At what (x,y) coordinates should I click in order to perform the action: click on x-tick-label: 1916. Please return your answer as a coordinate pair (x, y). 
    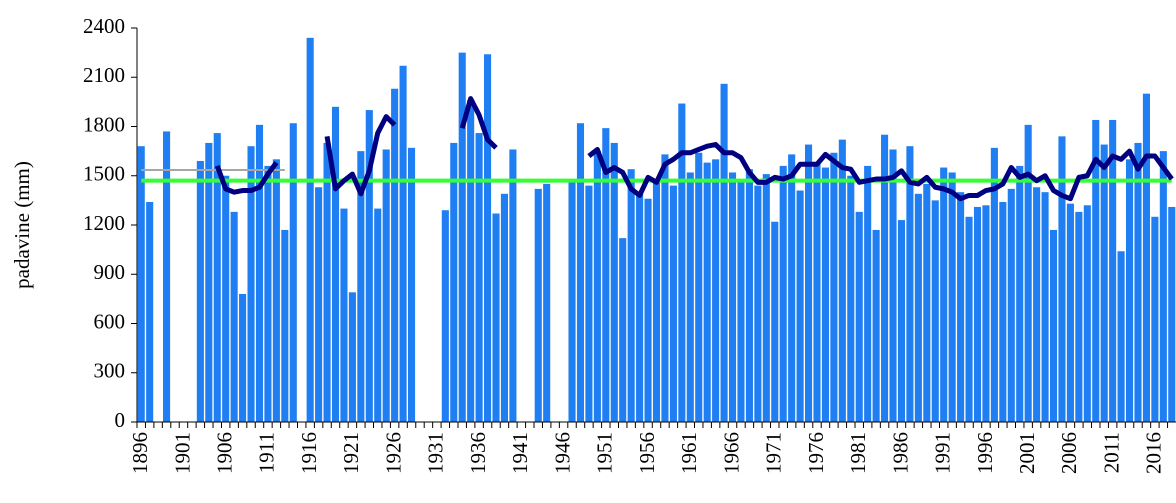
    Looking at the image, I should click on (309, 453).